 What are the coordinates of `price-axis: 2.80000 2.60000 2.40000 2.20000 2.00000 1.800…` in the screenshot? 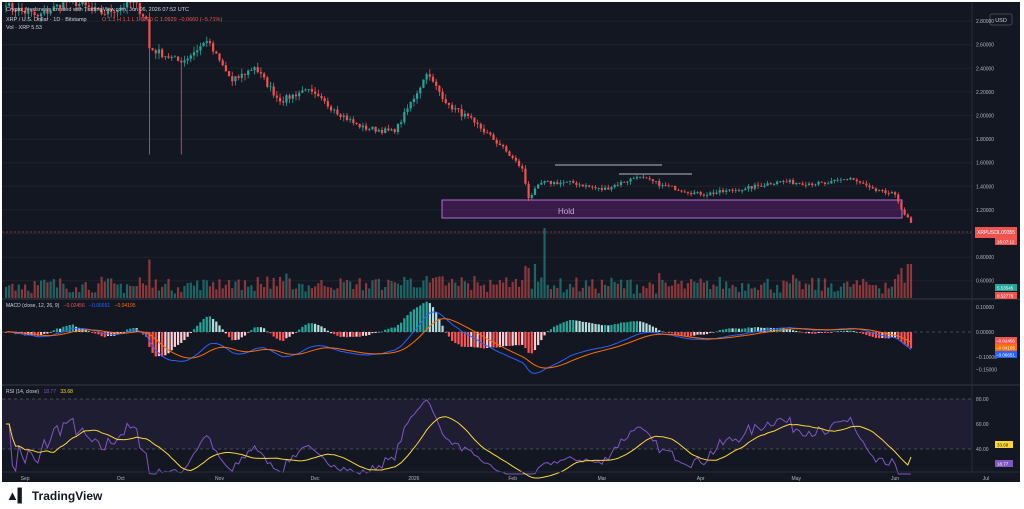 It's located at (985, 152).